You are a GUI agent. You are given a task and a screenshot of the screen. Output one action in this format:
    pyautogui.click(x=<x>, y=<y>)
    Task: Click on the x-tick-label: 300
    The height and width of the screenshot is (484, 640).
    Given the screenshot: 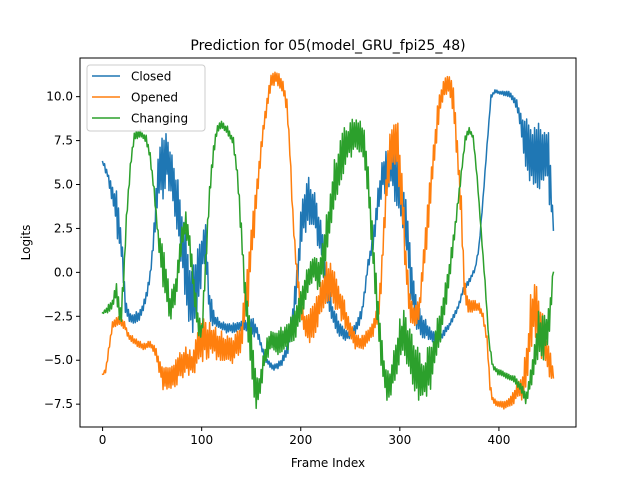 What is the action you would take?
    pyautogui.click(x=399, y=440)
    